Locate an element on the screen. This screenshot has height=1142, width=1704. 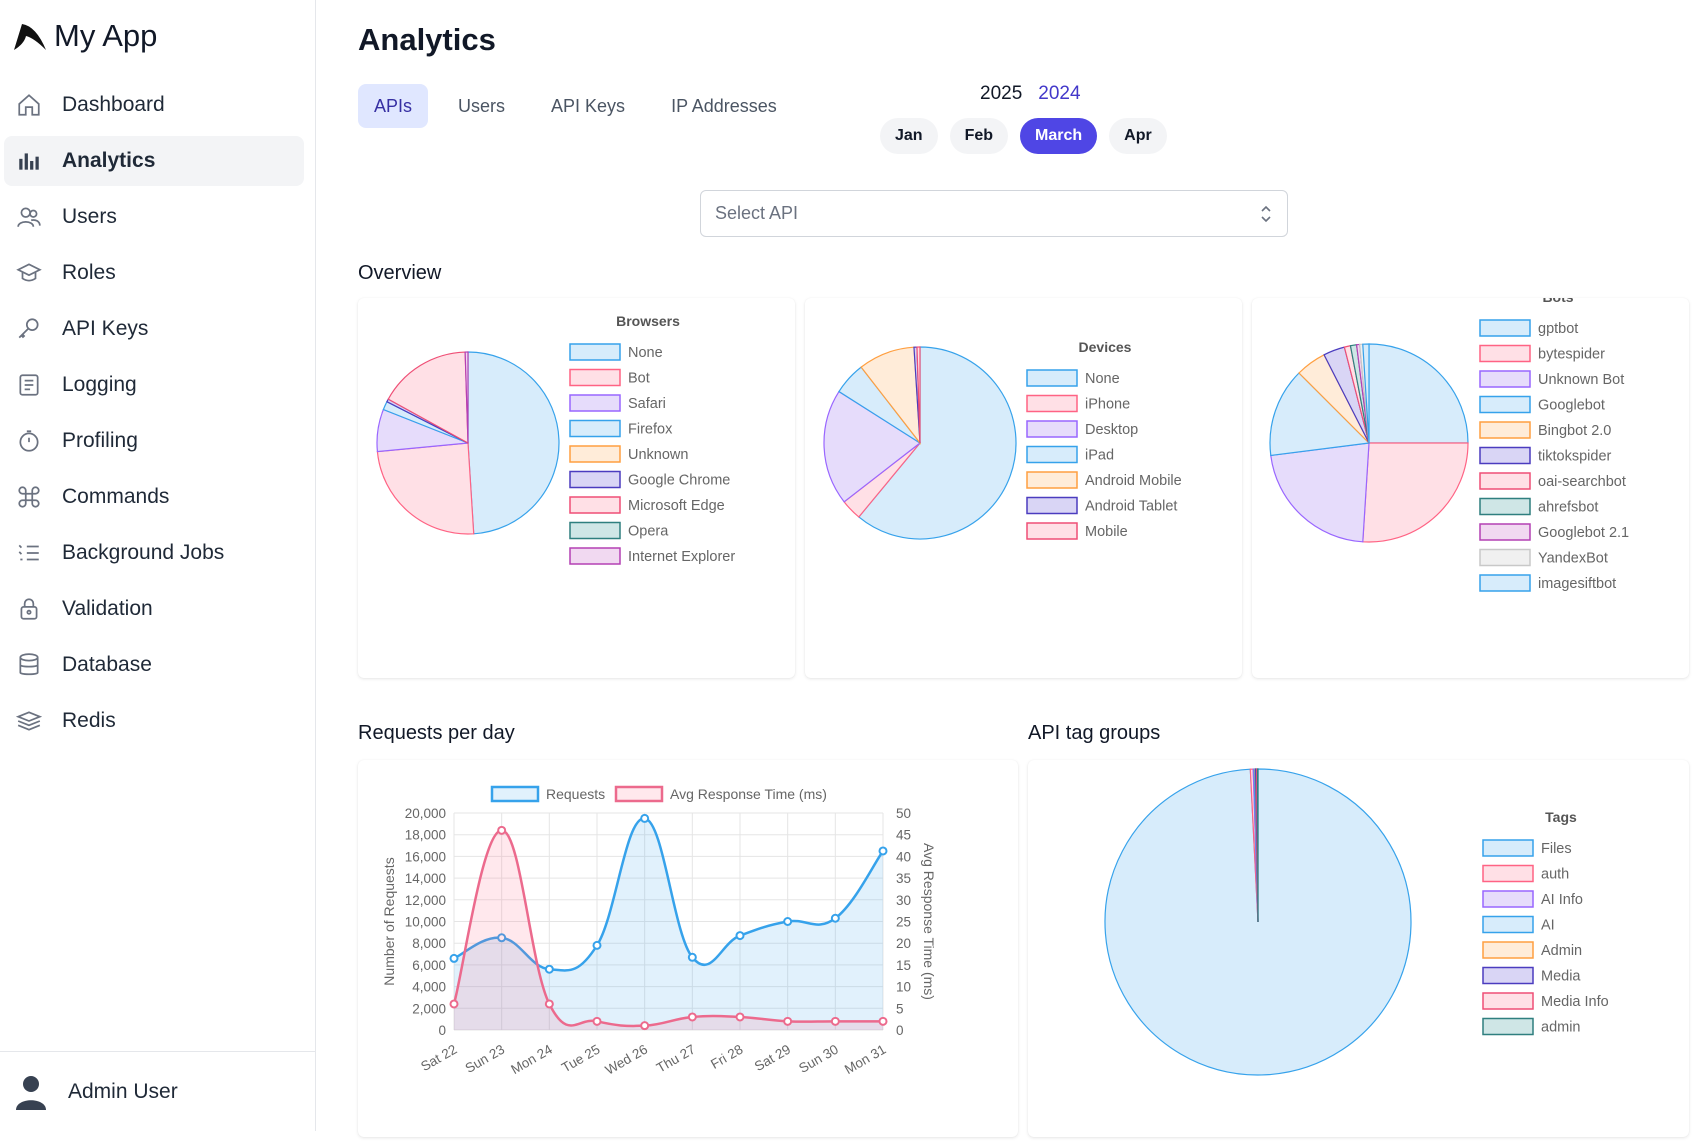
legend-swatch-admin is located at coordinates (1508, 1027).